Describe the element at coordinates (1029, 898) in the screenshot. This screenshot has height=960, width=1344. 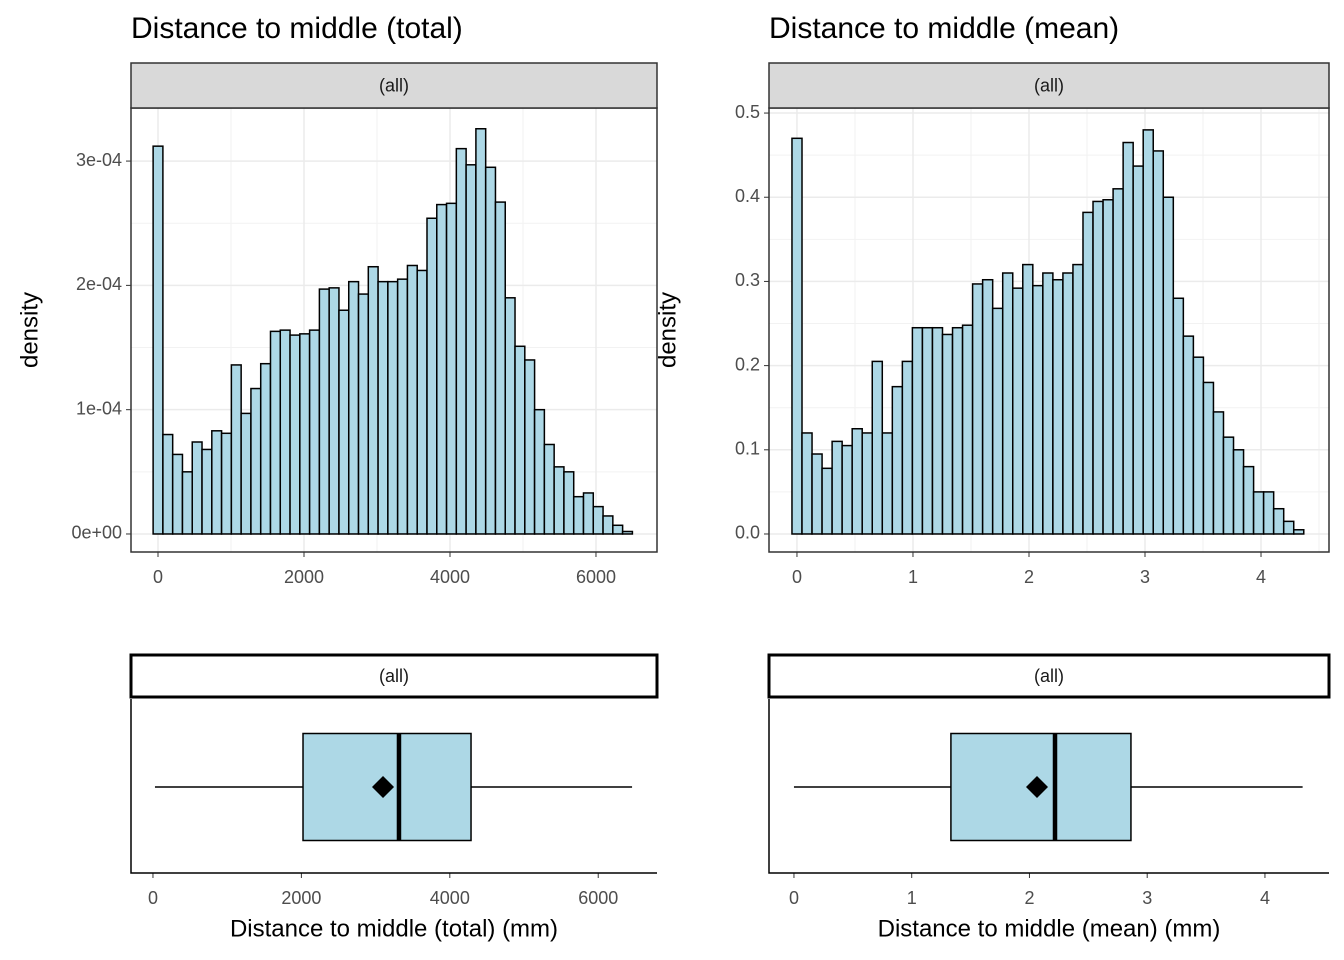
I see `x-tick-label: 2` at that location.